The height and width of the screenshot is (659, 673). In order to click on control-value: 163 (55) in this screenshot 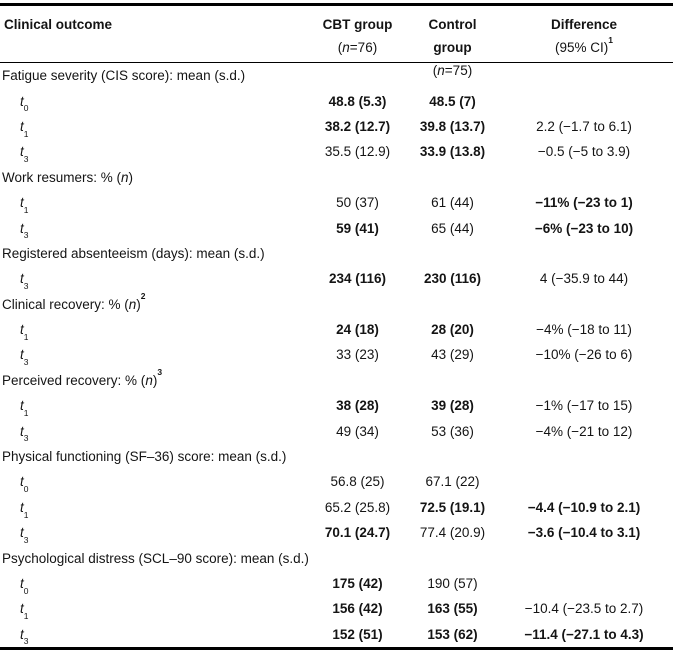, I will do `click(452, 609)`.